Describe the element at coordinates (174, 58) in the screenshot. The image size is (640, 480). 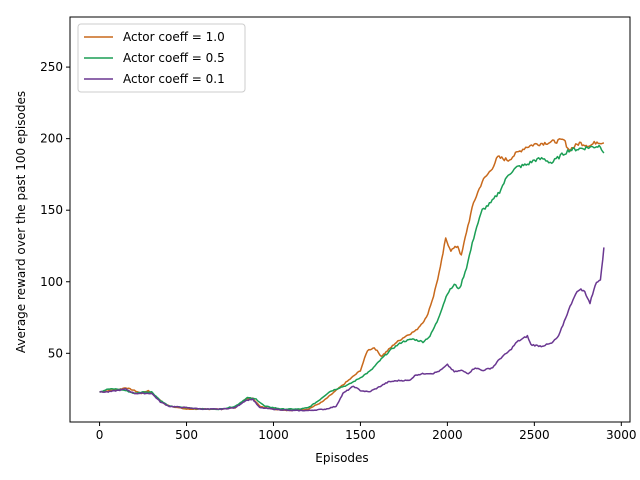
I see `legend-label-2: Actor coeff = 0.5` at that location.